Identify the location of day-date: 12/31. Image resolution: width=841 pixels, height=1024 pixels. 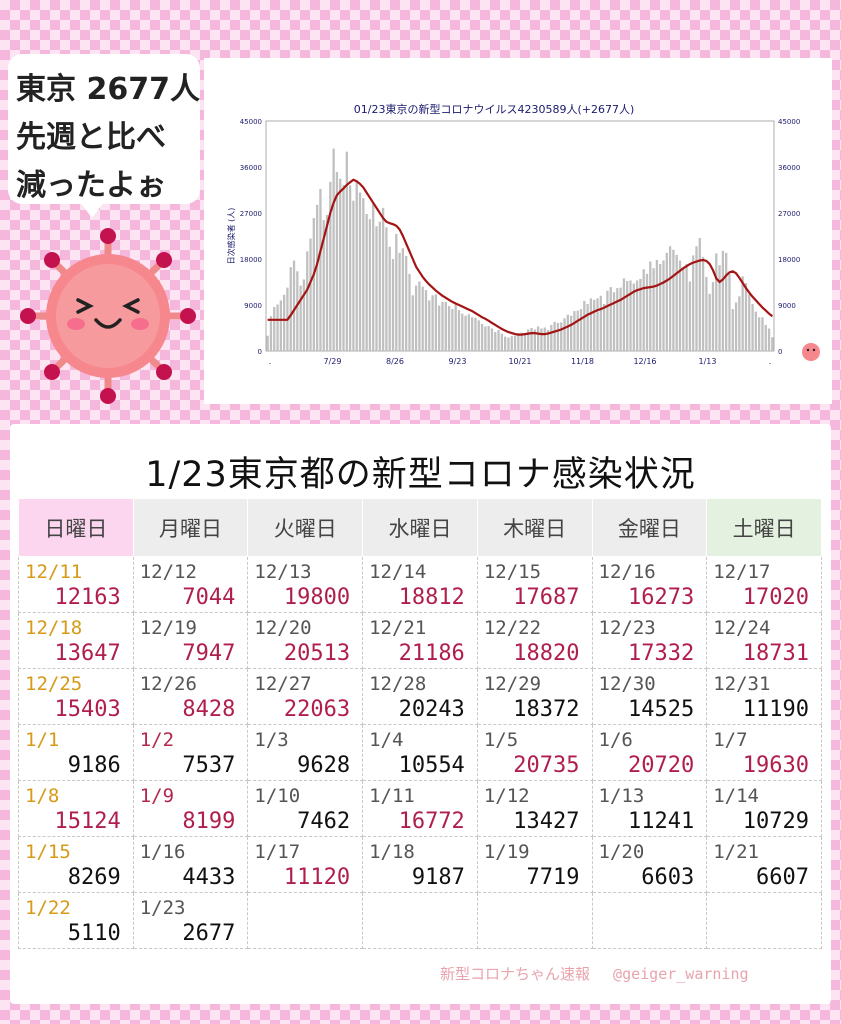
(742, 684).